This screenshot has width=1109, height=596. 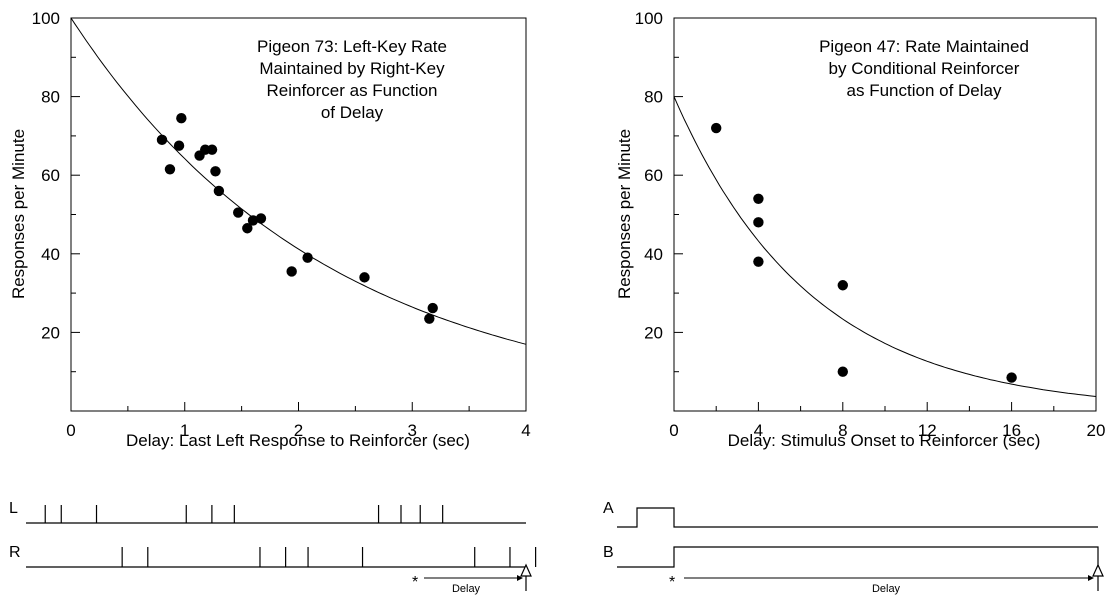 I want to click on stimulus-diagram-right: A B * Delay, so click(x=853, y=547).